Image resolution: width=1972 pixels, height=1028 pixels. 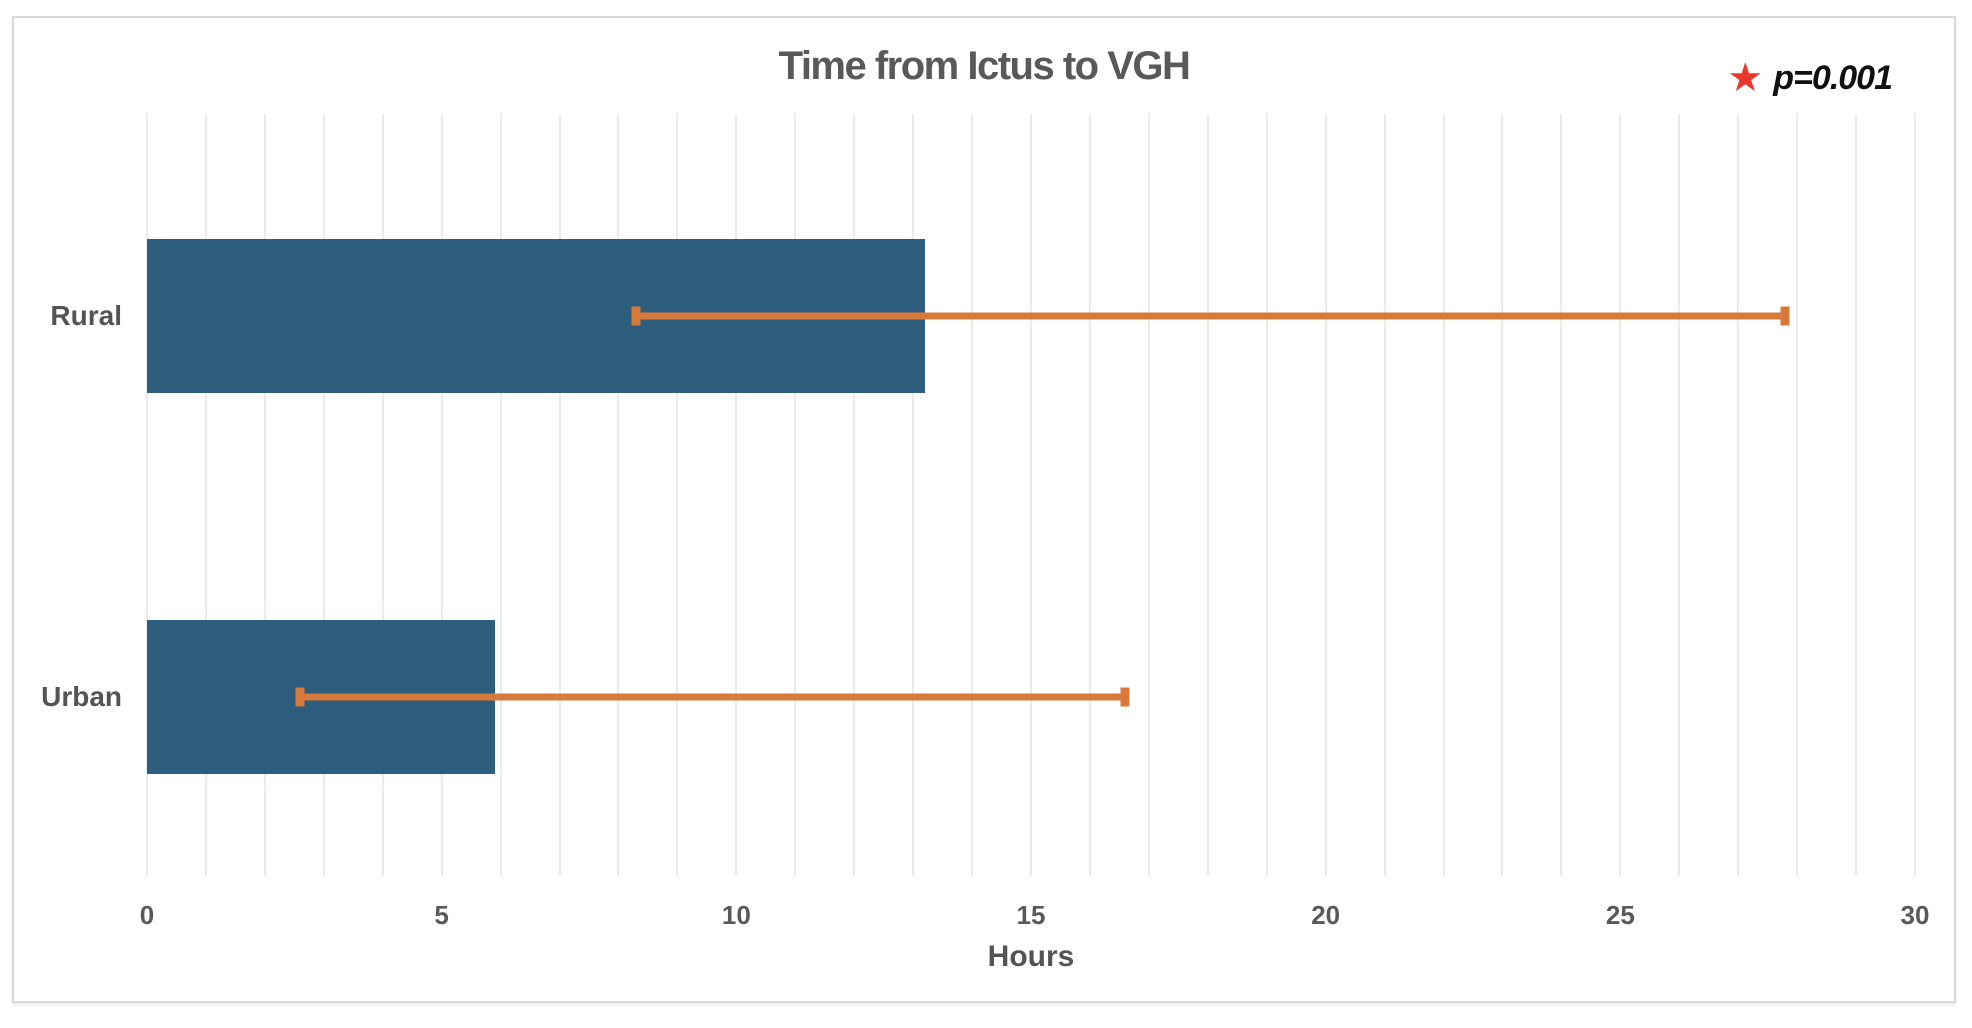 I want to click on error-bar-rural, so click(x=1211, y=316).